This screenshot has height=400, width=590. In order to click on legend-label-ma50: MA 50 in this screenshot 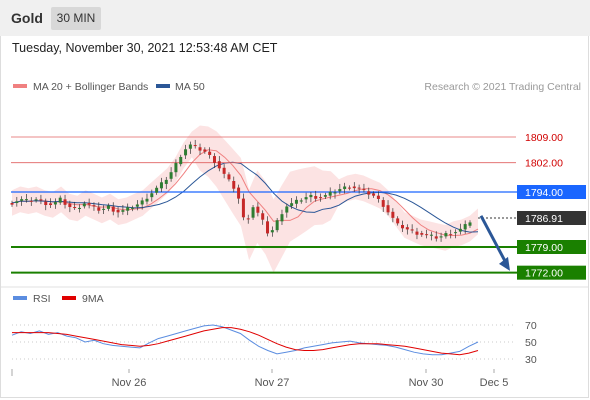, I will do `click(190, 87)`.